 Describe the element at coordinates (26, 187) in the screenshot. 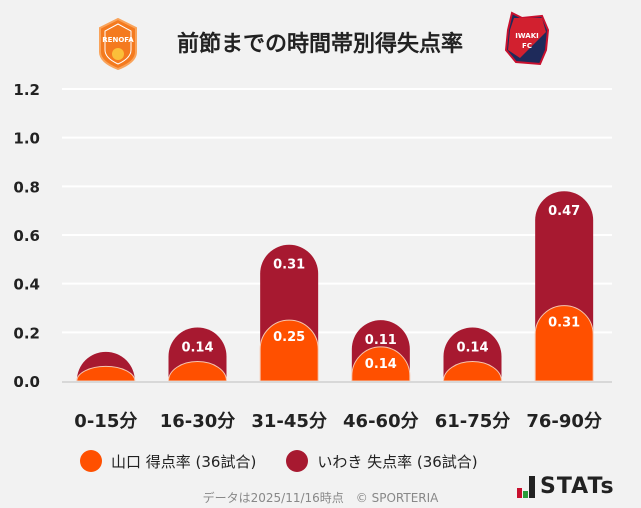

I see `y-tick-label: 0.8` at that location.